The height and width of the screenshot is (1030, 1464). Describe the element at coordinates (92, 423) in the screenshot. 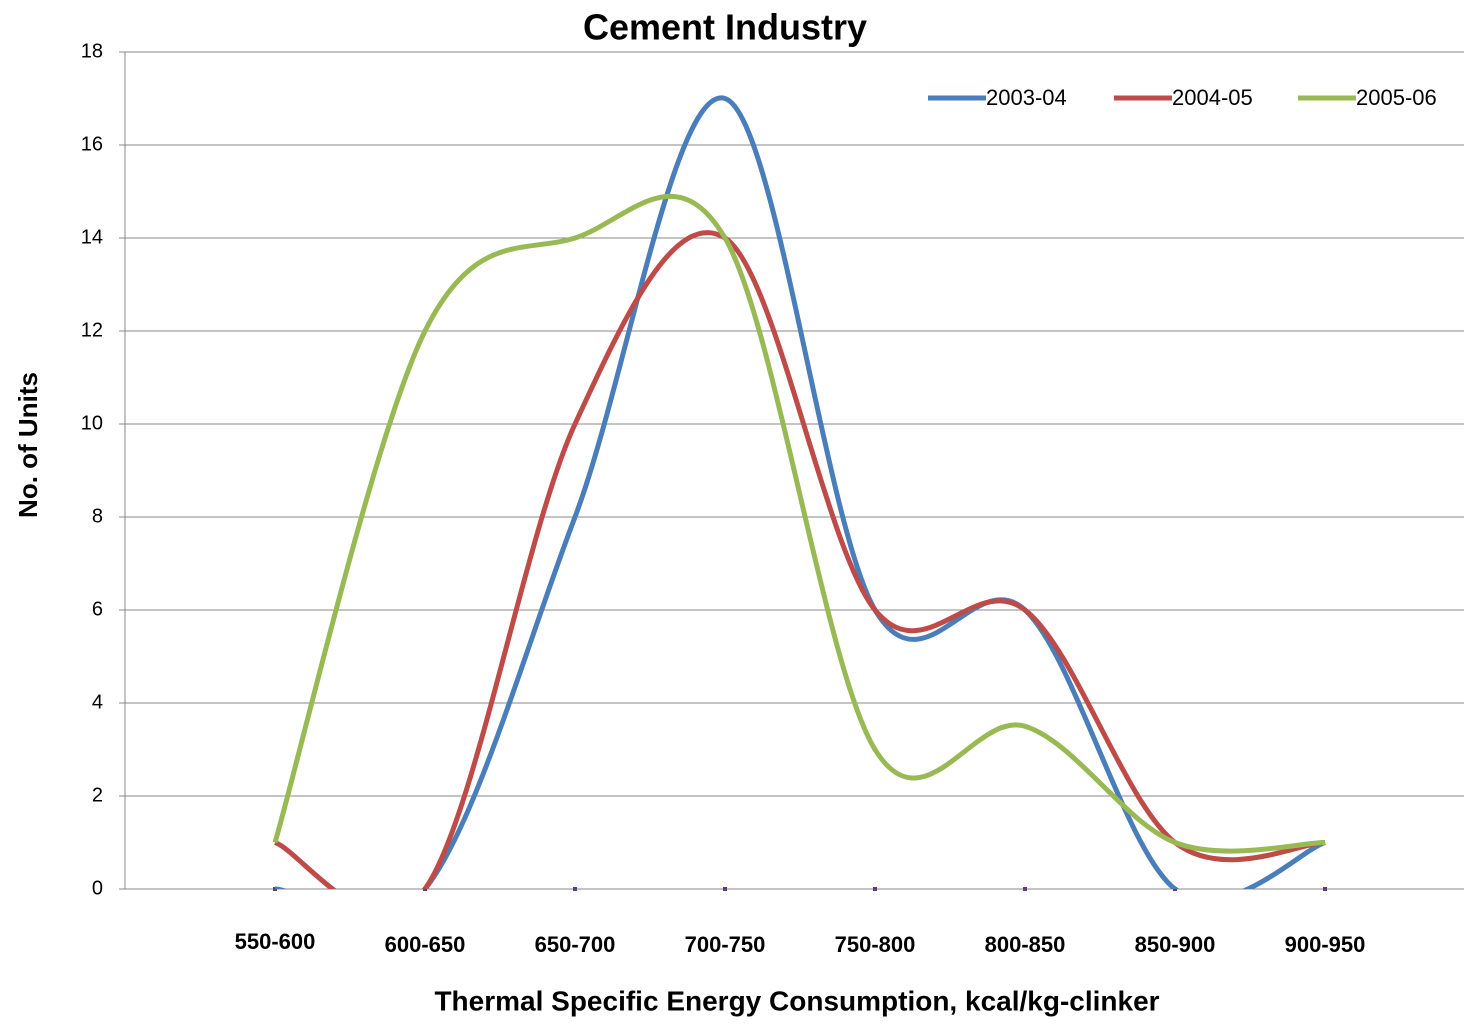

I see `y-tick-label: 10` at that location.